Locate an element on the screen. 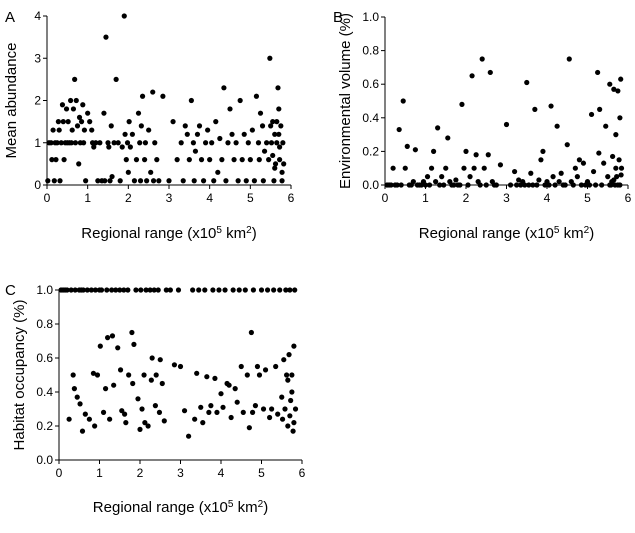  x-tick-label: 1 is located at coordinates (87, 198).